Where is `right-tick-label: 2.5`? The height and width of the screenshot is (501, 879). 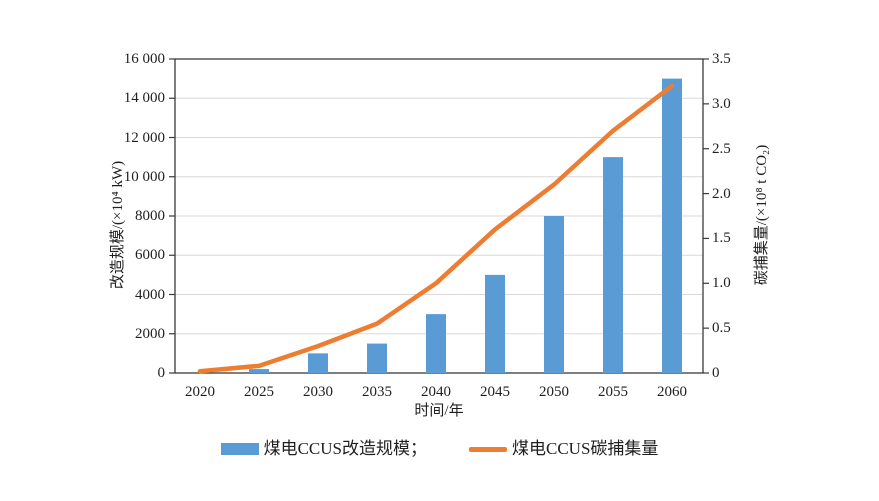
right-tick-label: 2.5 is located at coordinates (721, 148).